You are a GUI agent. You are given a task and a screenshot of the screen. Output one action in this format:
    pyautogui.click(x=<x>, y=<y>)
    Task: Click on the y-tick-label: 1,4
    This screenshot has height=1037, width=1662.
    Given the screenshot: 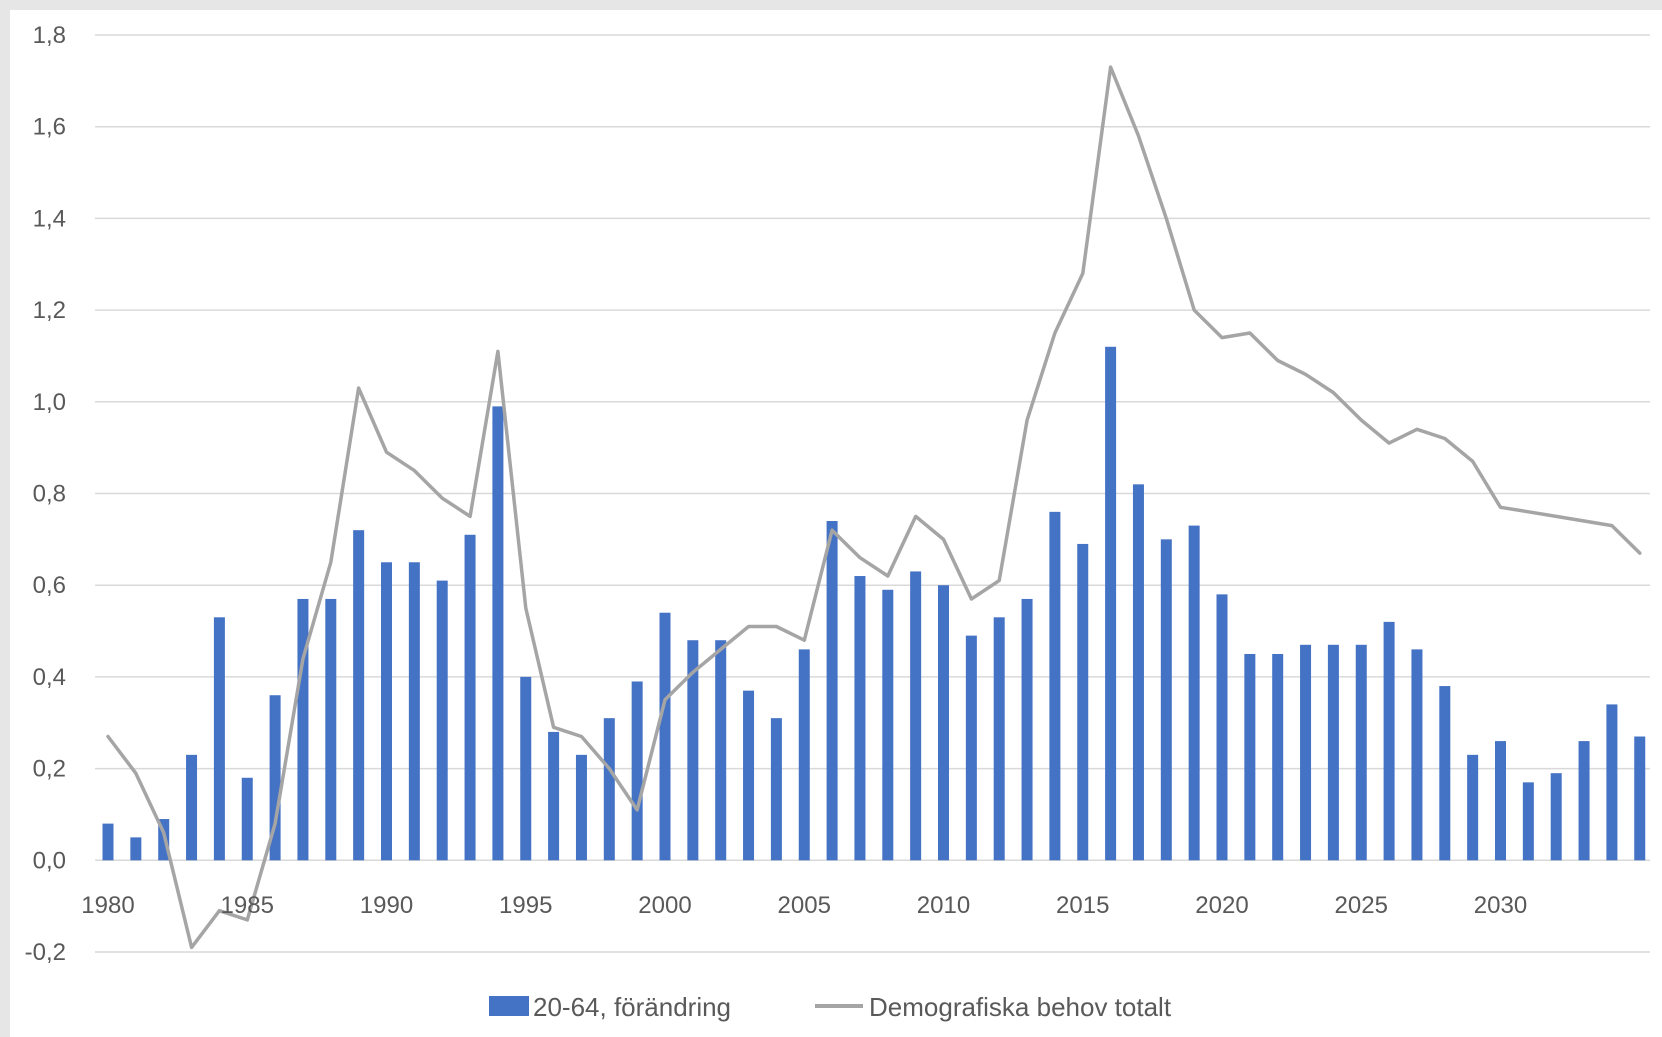 What is the action you would take?
    pyautogui.click(x=49, y=218)
    